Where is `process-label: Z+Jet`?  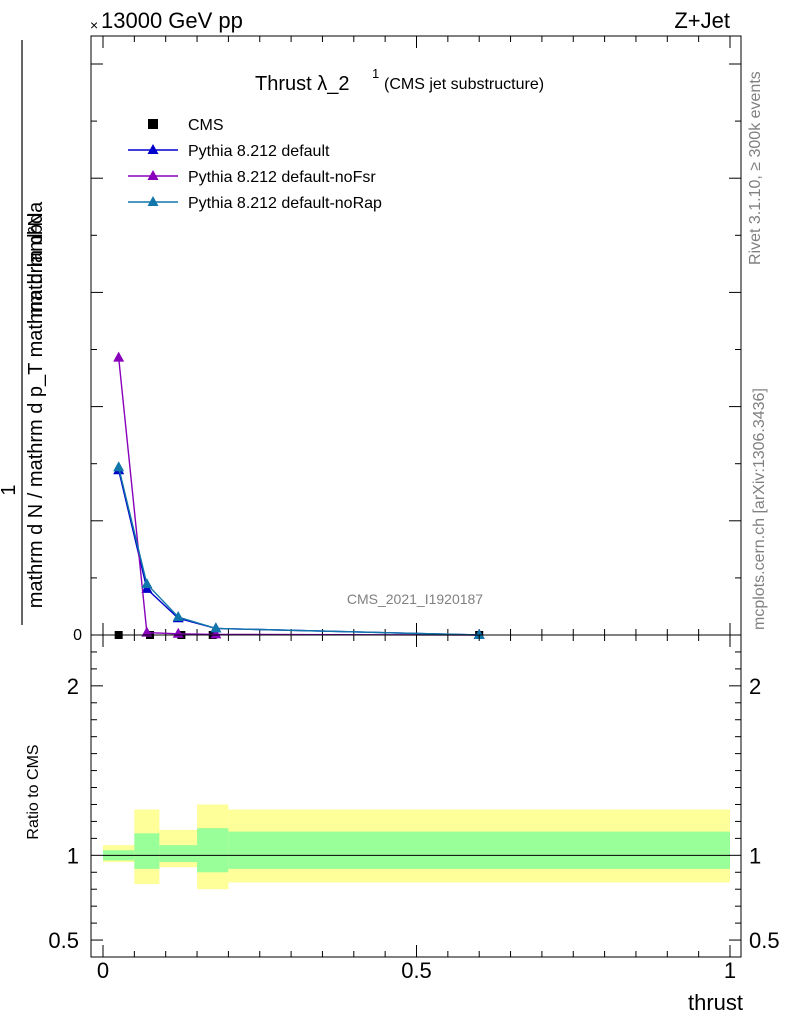 process-label: Z+Jet is located at coordinates (702, 20).